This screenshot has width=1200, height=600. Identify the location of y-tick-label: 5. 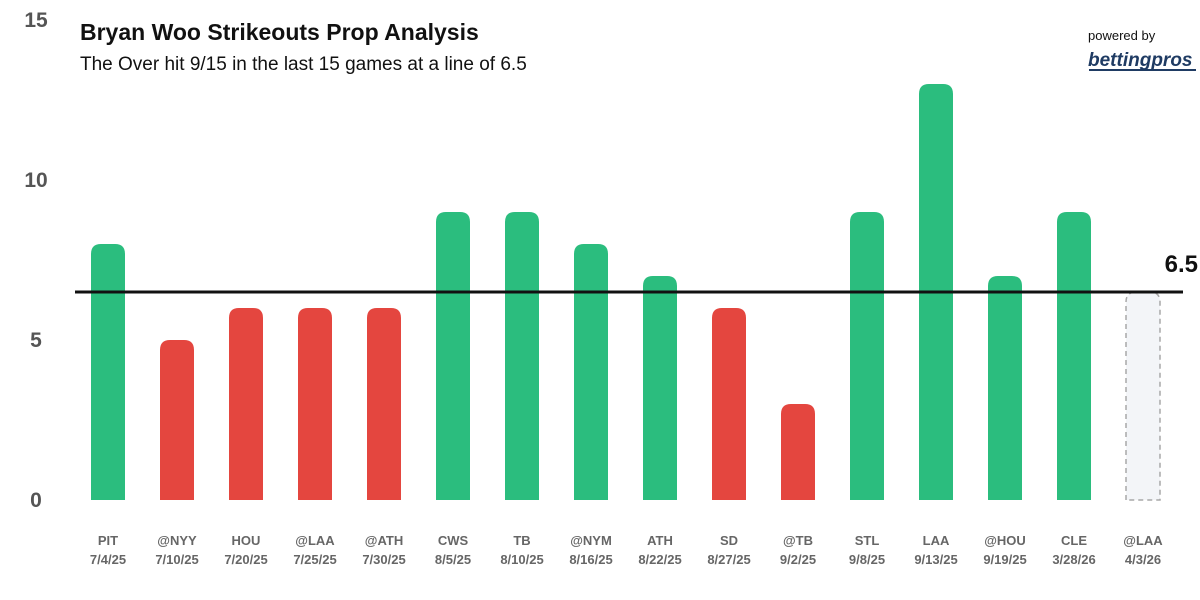
(36, 340).